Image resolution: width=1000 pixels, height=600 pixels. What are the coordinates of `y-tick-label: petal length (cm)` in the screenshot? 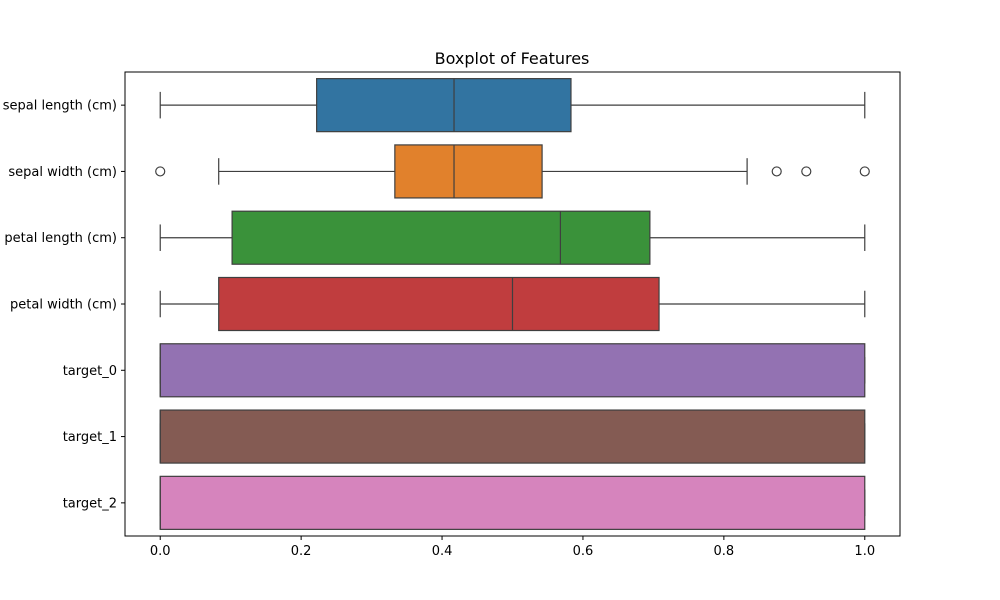 It's located at (60, 238).